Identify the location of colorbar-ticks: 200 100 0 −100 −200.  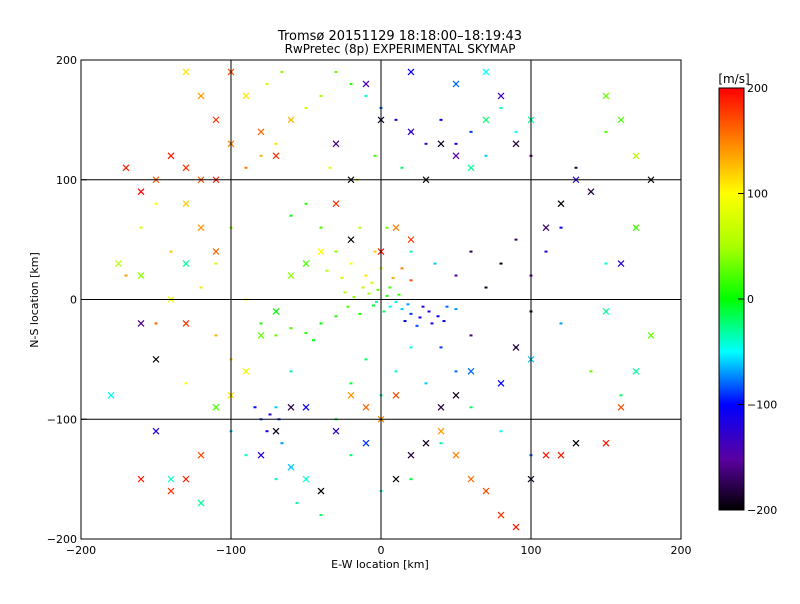
(757, 299).